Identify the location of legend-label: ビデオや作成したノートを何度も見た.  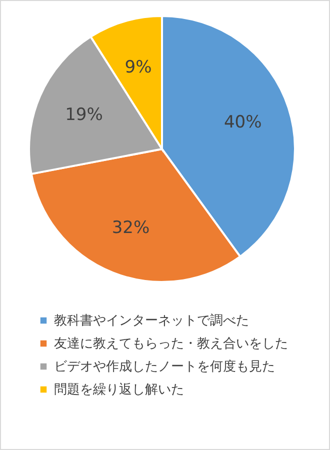
(164, 366).